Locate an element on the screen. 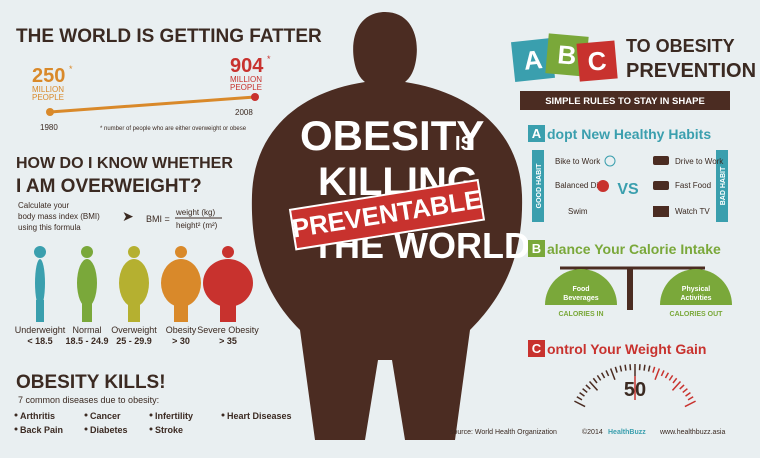  kills-subtitle: 7 common diseases due to obesity: is located at coordinates (88, 400).